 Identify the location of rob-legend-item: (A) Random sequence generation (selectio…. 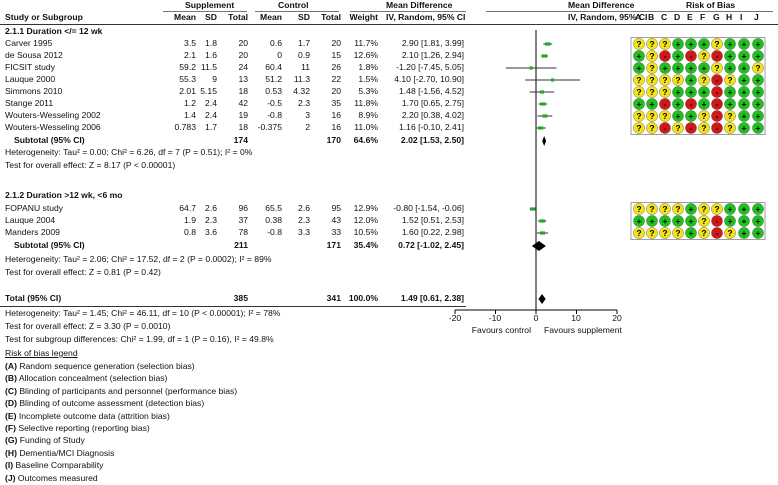
(100, 366).